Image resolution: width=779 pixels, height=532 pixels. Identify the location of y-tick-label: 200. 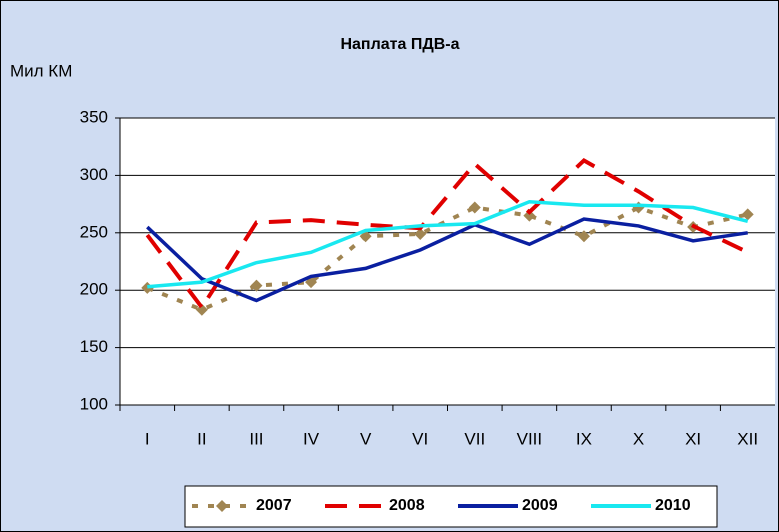
(94, 289).